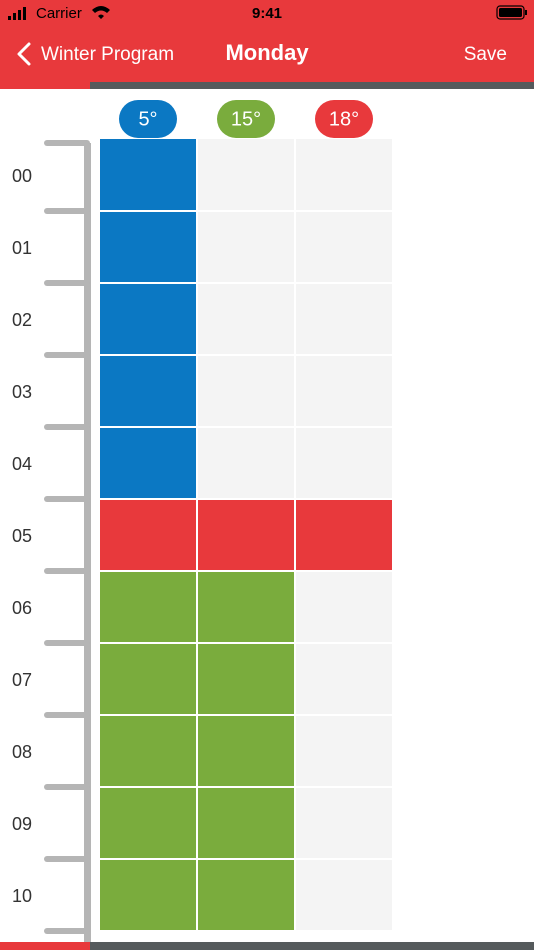 The image size is (534, 950). I want to click on hour-label: 07, so click(22, 680).